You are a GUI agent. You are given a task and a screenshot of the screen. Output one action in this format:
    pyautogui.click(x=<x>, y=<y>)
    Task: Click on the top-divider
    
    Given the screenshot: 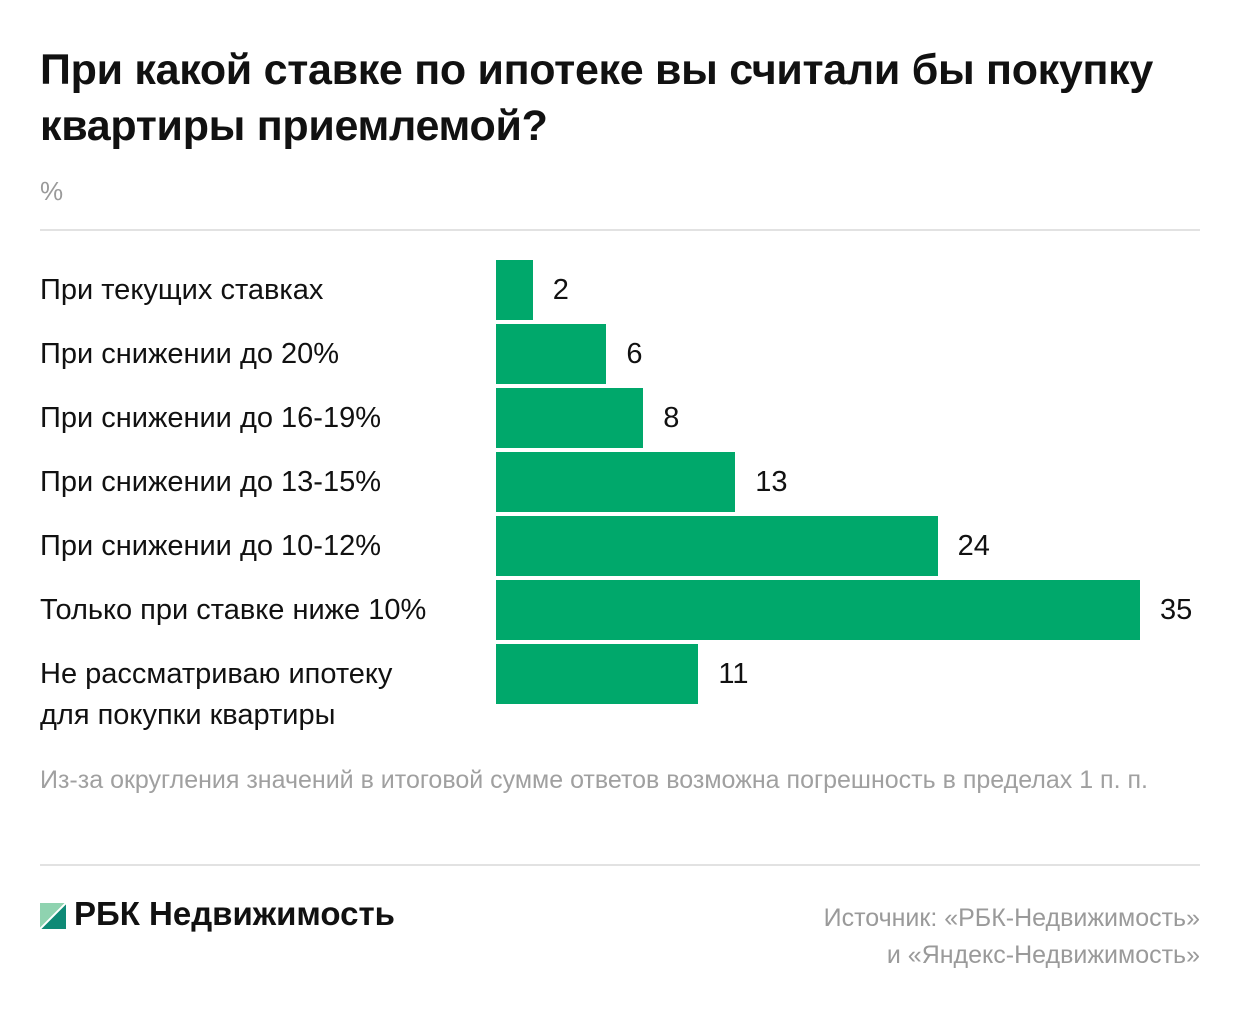 What is the action you would take?
    pyautogui.click(x=620, y=230)
    